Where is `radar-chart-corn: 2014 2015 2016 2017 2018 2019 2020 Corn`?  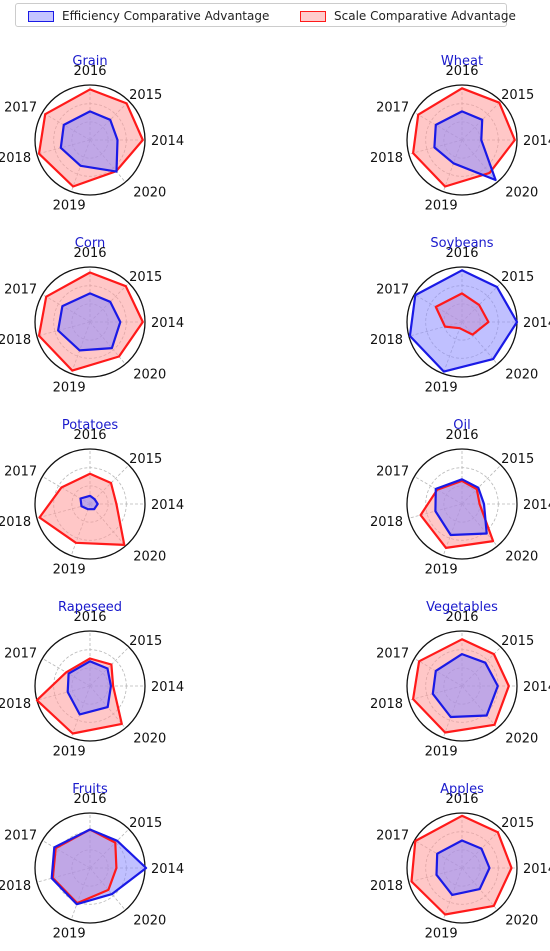
radar-chart-corn: 2014 2015 2016 2017 2018 2019 2020 Corn is located at coordinates (92, 315).